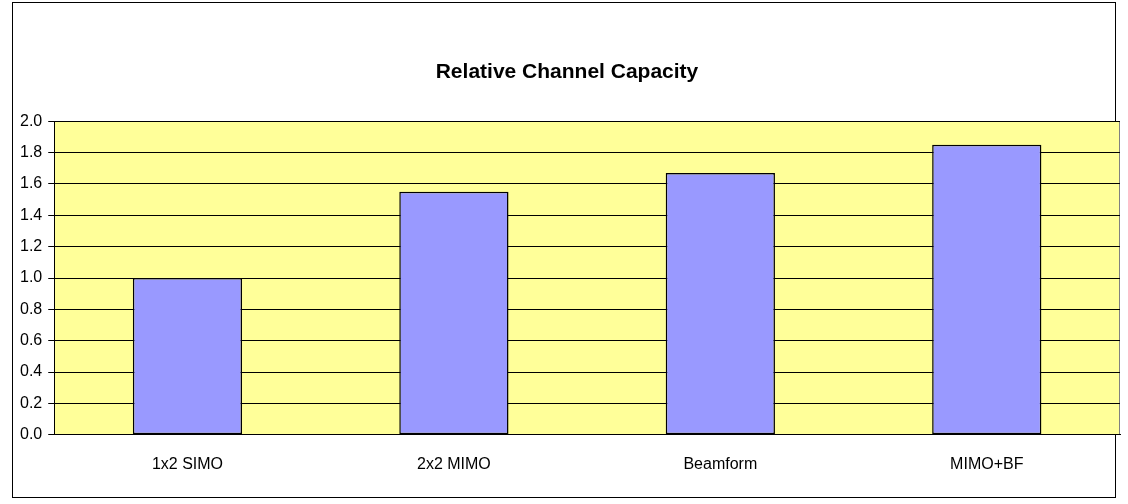 This screenshot has height=504, width=1128. I want to click on y-tick-label: 1.6, so click(31, 183).